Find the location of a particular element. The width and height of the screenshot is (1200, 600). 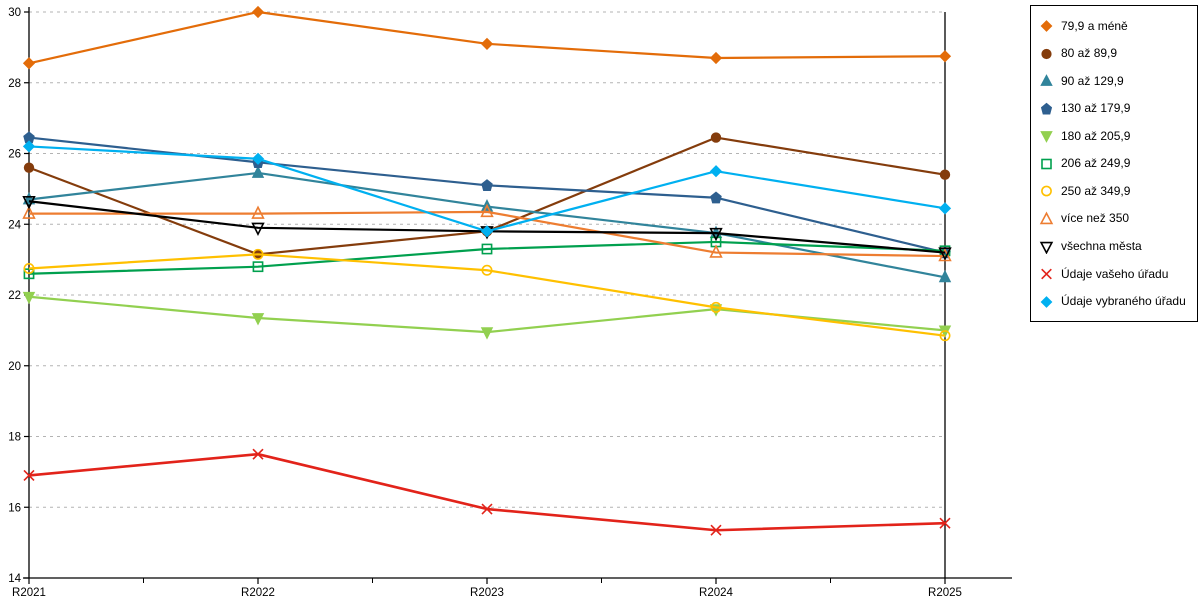

legend-item-5: 206 až 249,9 is located at coordinates (1116, 163).